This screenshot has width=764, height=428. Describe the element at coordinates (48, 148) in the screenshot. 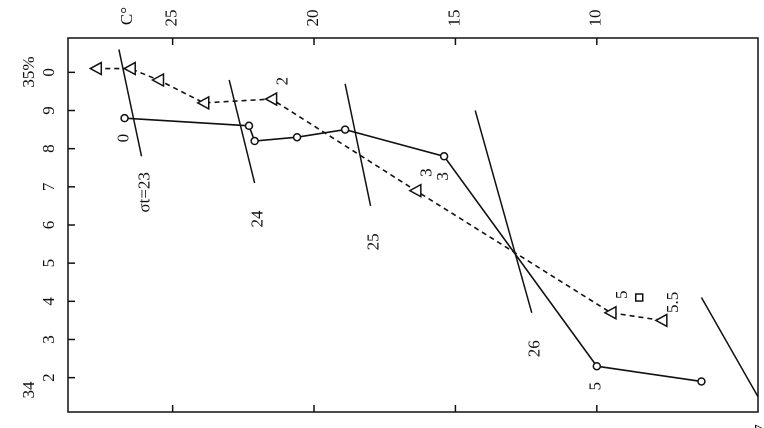

I see `y-tick-label: 8` at that location.